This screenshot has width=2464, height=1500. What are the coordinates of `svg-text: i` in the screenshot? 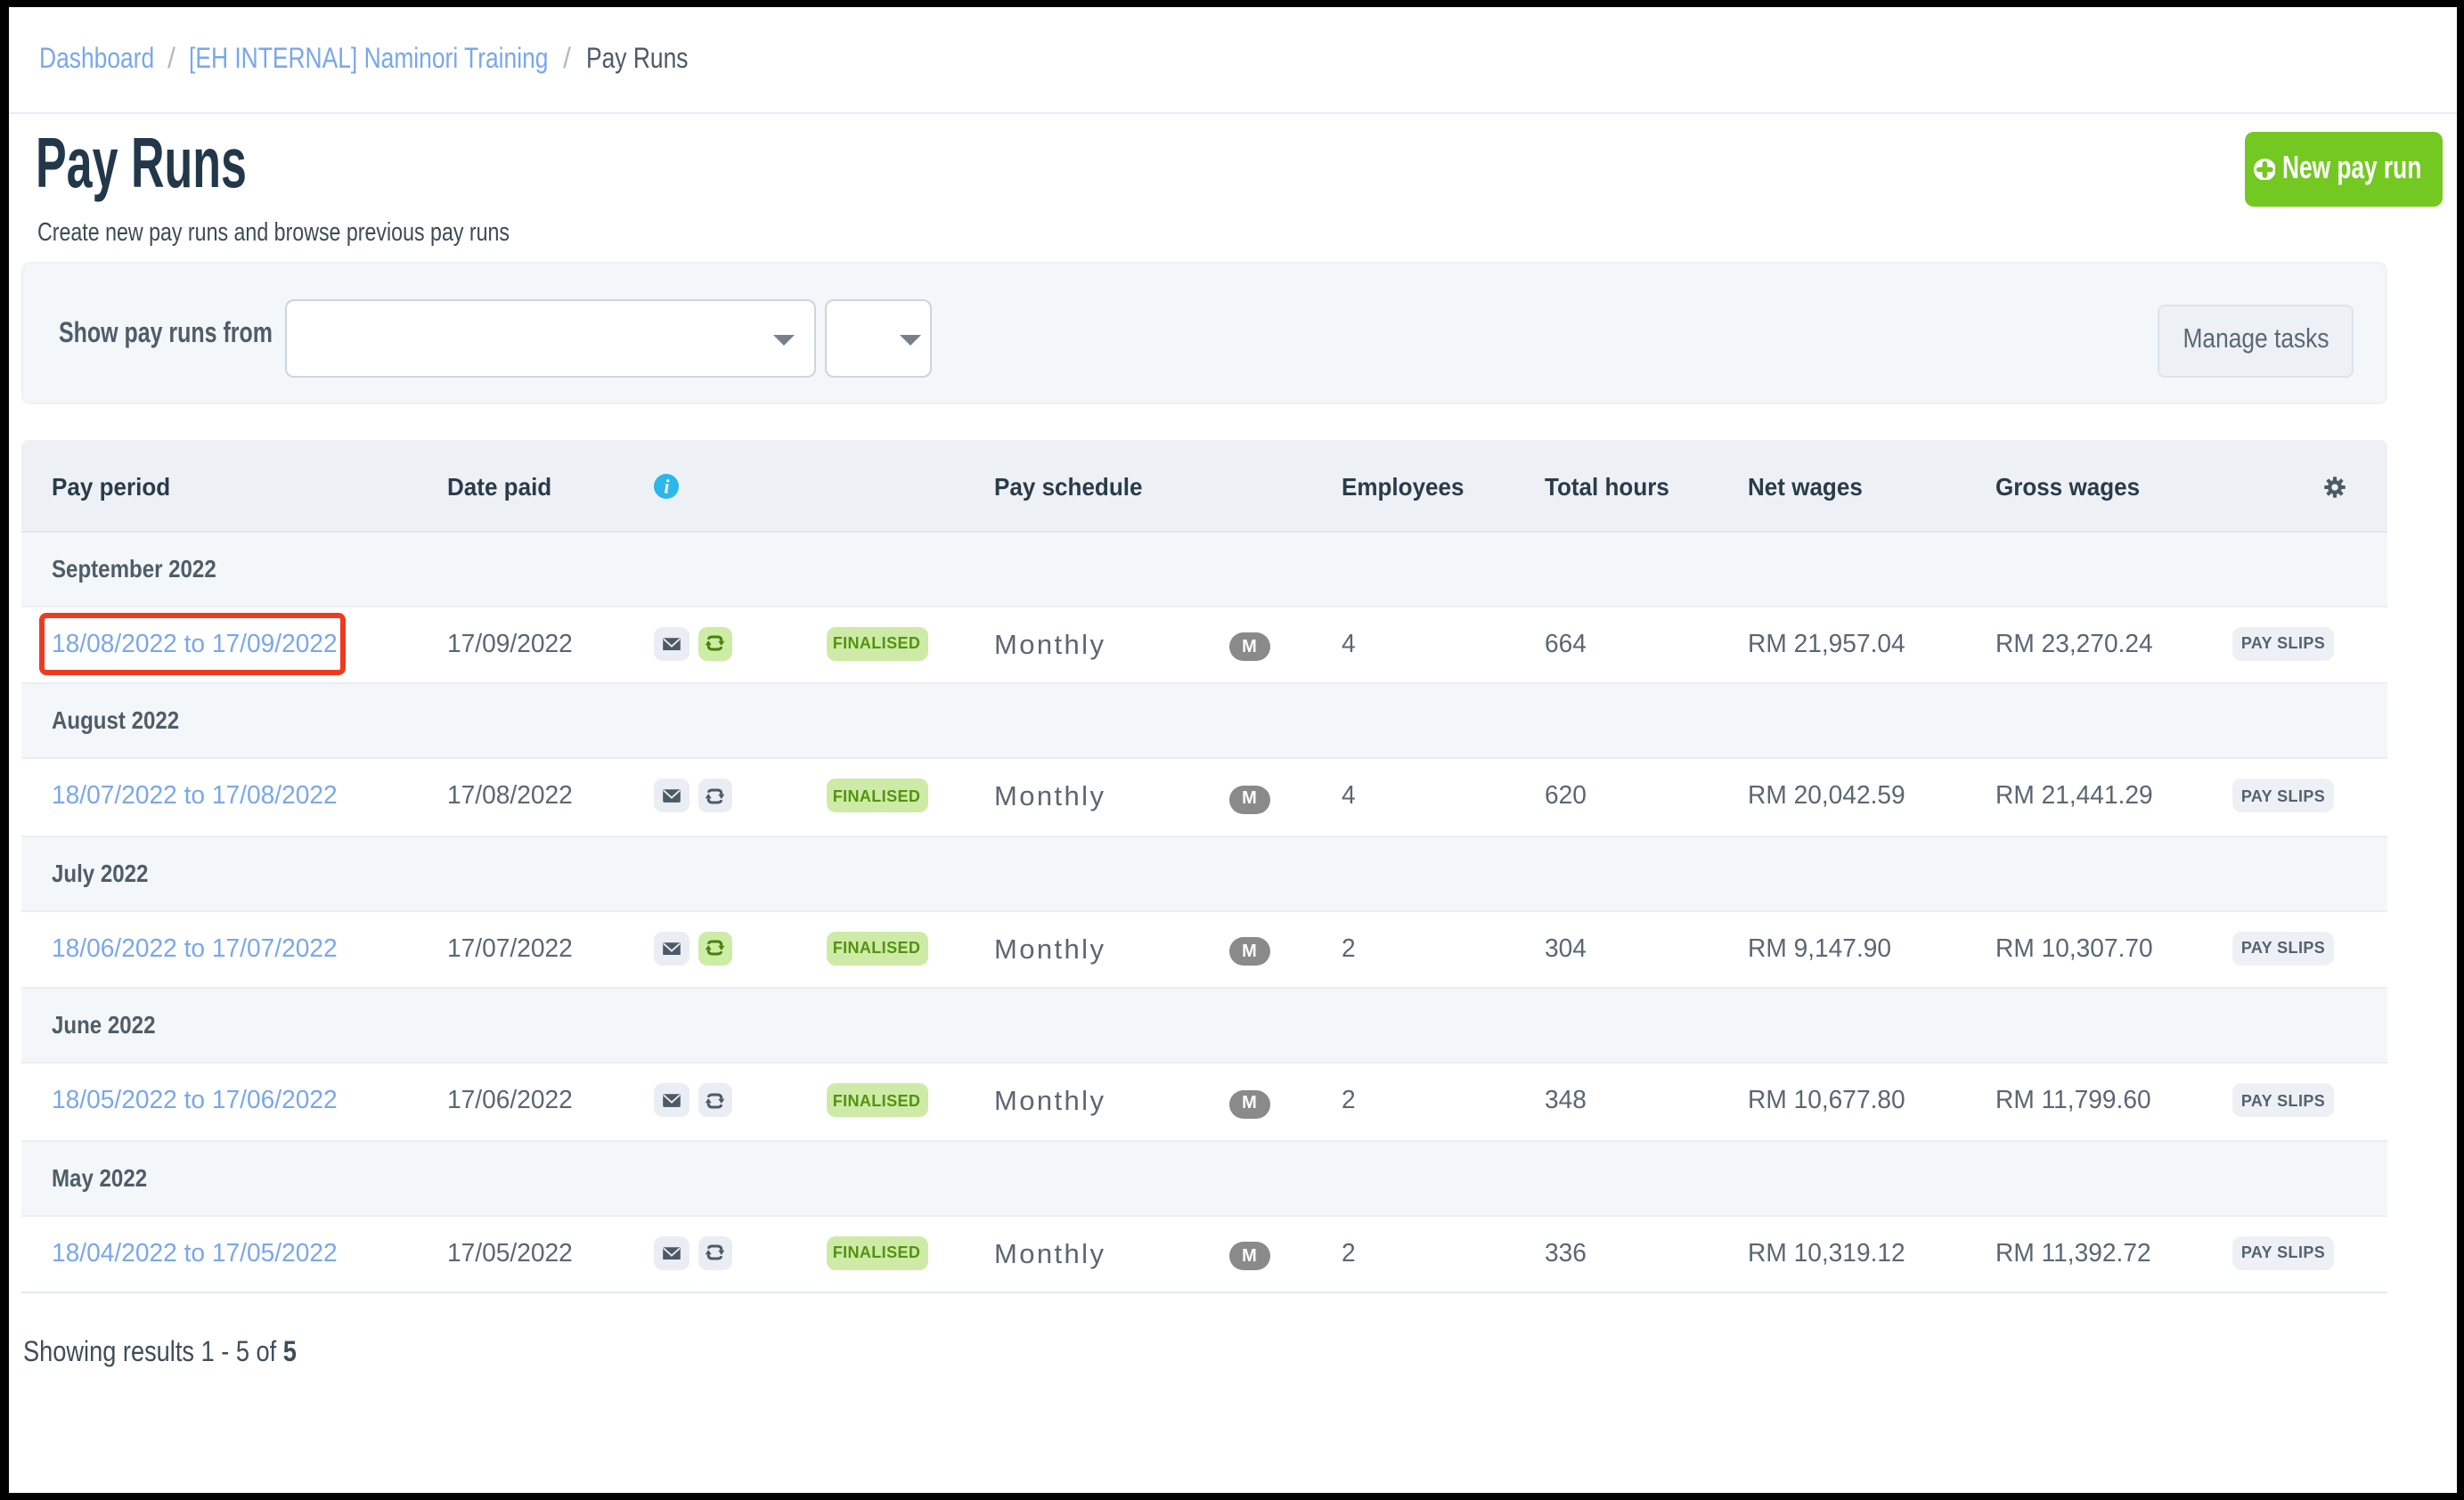 It's located at (667, 486).